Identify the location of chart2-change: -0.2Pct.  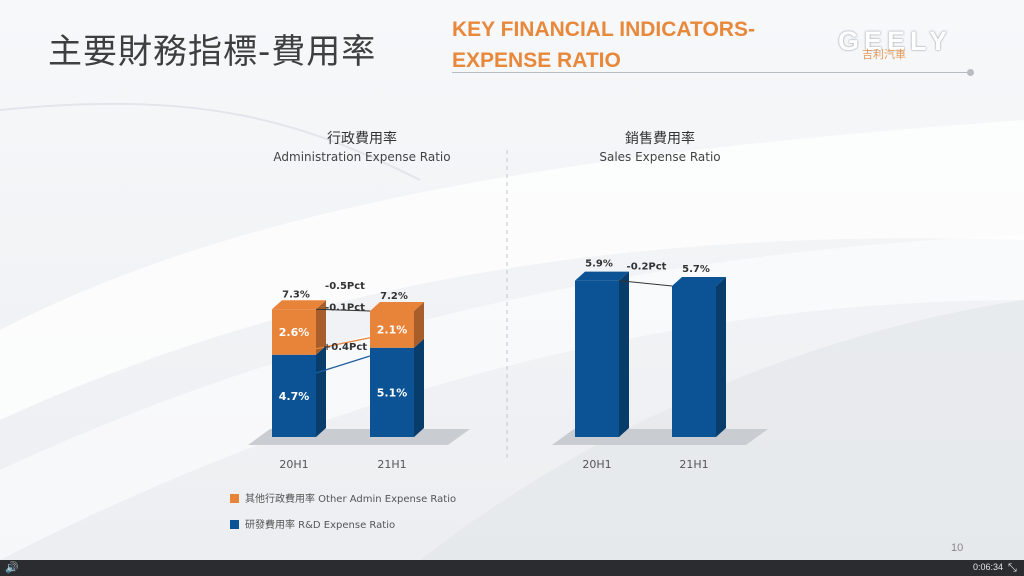
(647, 267).